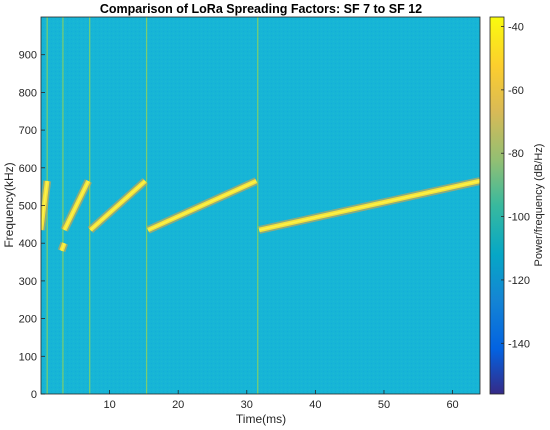  What do you see at coordinates (519, 281) in the screenshot?
I see `colorbar-tick-label: -120` at bounding box center [519, 281].